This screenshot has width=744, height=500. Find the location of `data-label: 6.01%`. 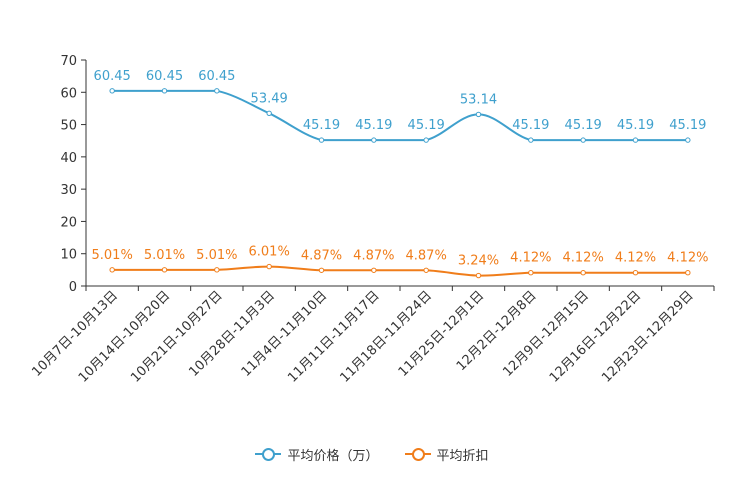

data-label: 6.01% is located at coordinates (269, 252).